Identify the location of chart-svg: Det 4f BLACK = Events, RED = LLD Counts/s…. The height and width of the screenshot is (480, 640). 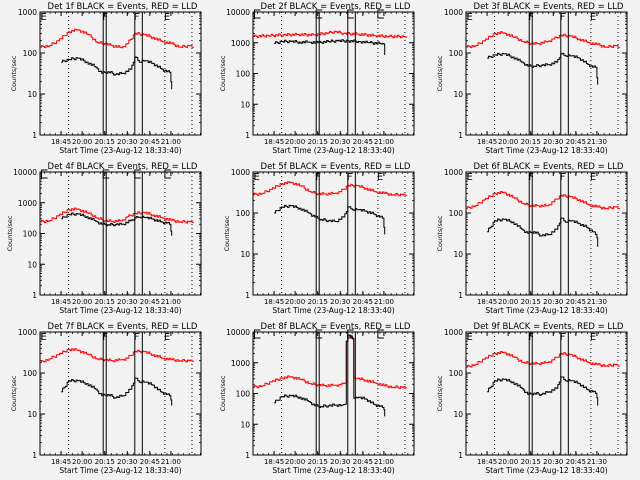
(104, 238).